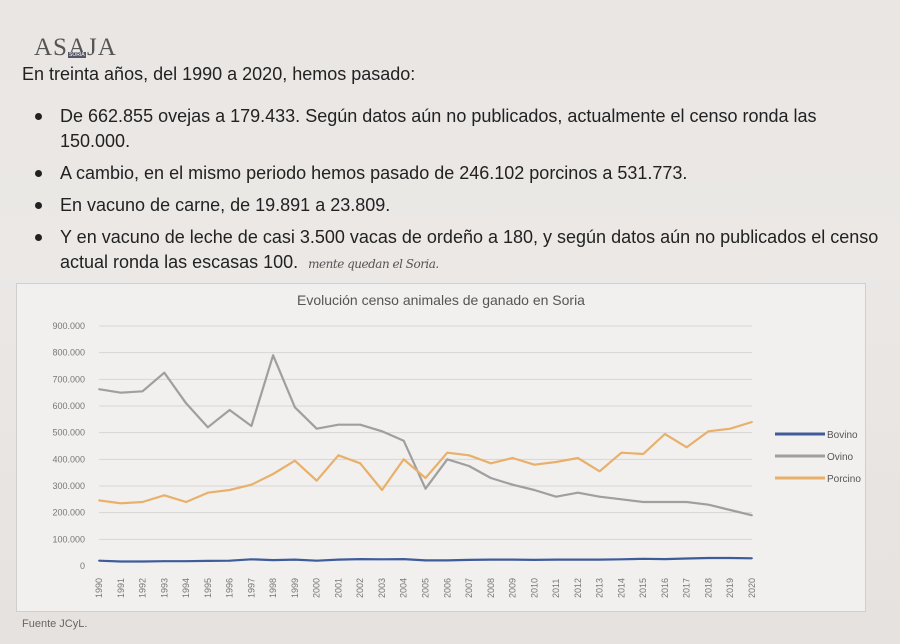 This screenshot has width=900, height=644. I want to click on x-tick-label: 2018, so click(708, 588).